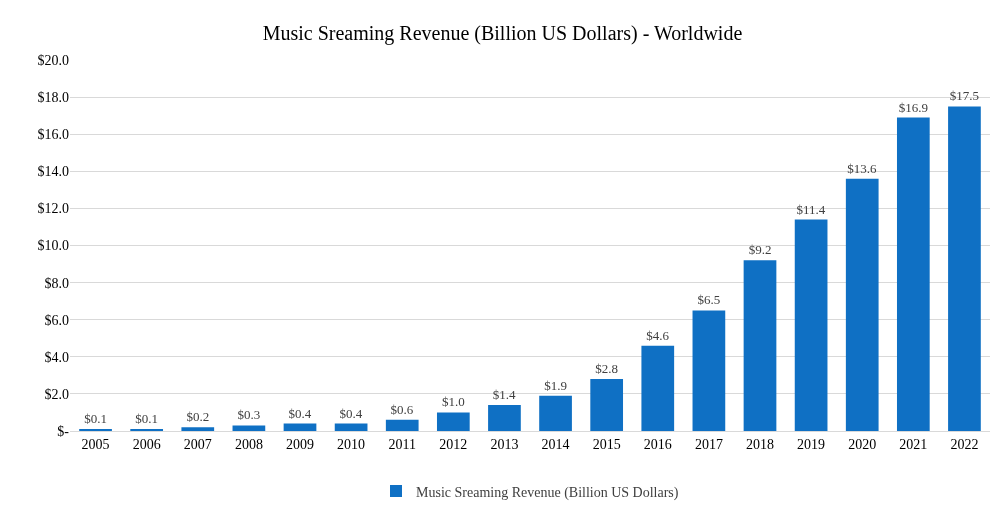 The height and width of the screenshot is (520, 1005). Describe the element at coordinates (402, 409) in the screenshot. I see `data-label: $0.6` at that location.